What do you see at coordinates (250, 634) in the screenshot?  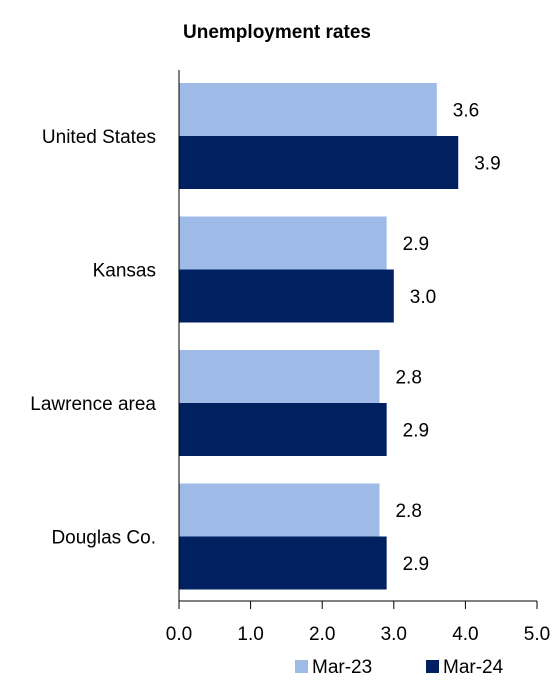 I see `x-tick-label: 1.0` at bounding box center [250, 634].